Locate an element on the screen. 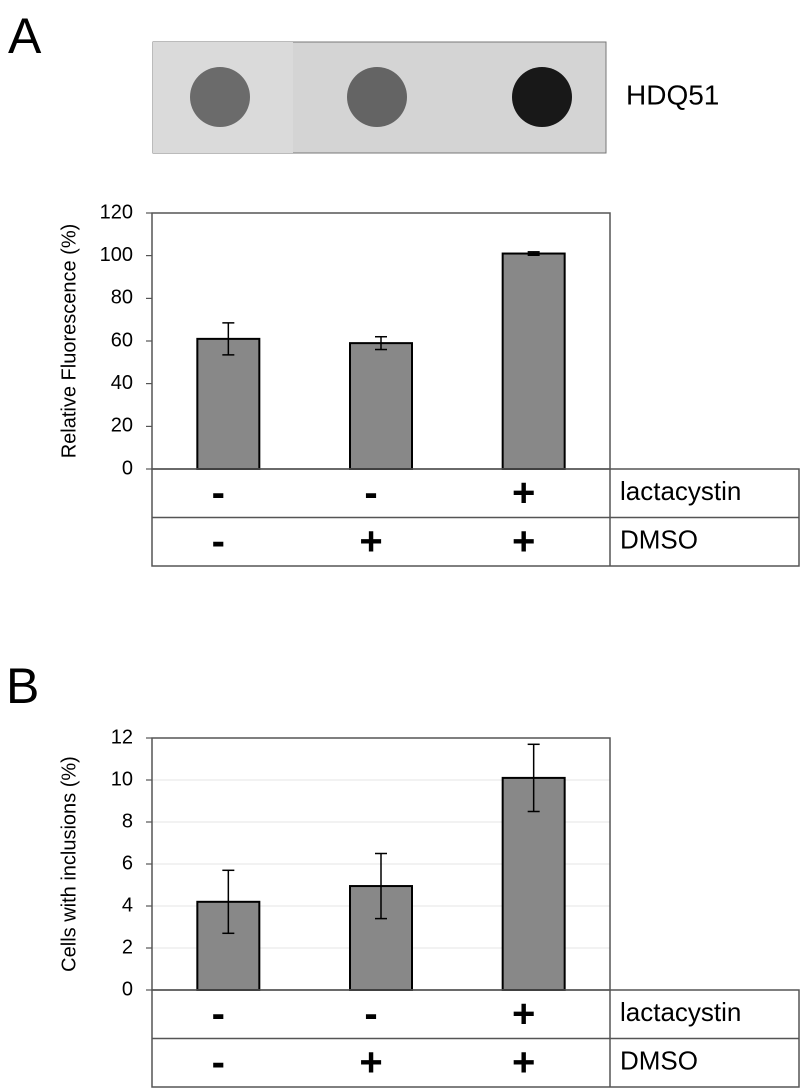 This screenshot has height=1089, width=800. y-axis-label: Relative Fluorescence (%) is located at coordinates (69, 341).